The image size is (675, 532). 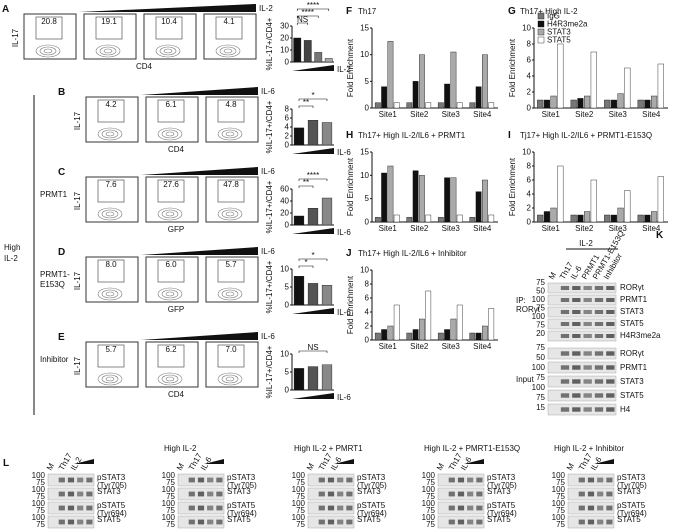 I want to click on x-tick-label: Site3, so click(x=451, y=346).